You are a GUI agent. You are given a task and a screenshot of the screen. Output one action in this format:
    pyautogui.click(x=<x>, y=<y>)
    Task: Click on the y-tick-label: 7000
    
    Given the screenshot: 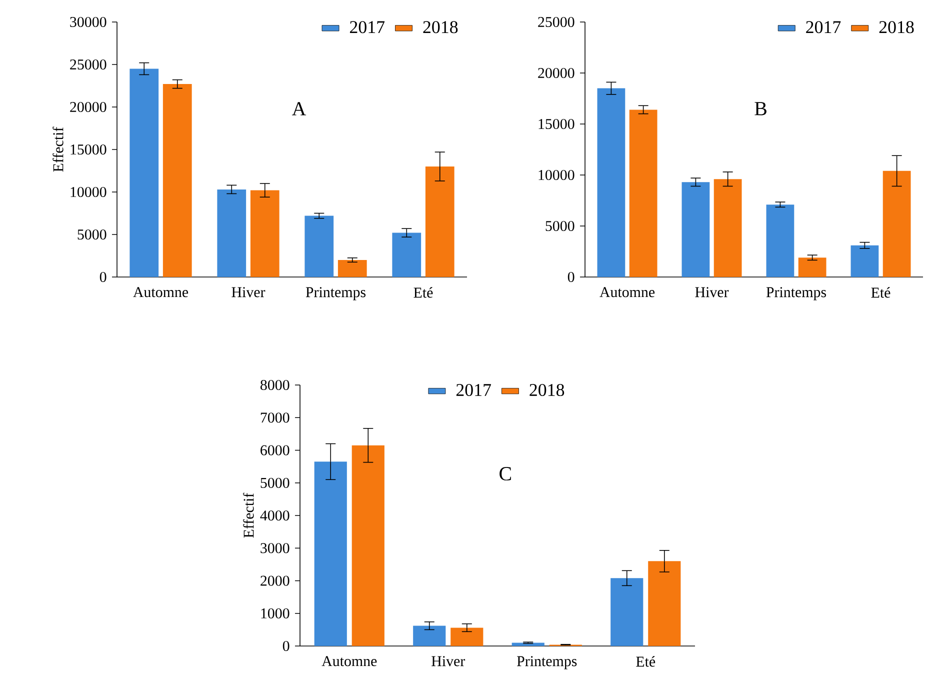 What is the action you would take?
    pyautogui.click(x=275, y=417)
    